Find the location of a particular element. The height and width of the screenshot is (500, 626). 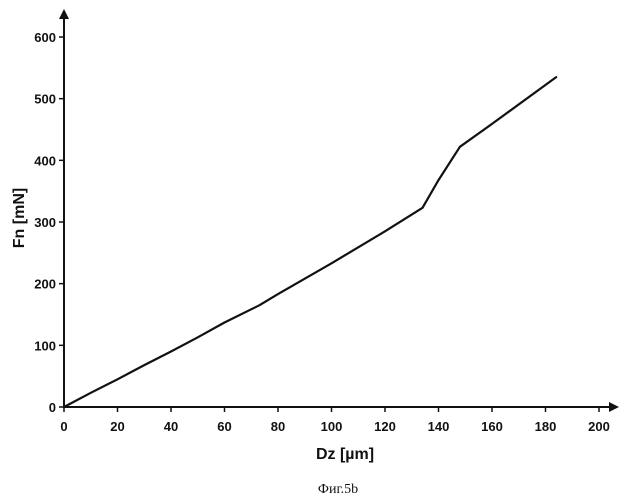

x-axis-label: Dz [µm] is located at coordinates (345, 454).